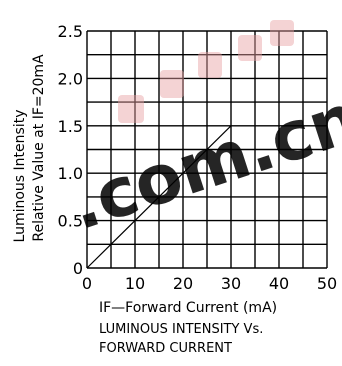 The width and height of the screenshot is (342, 366). Describe the element at coordinates (87, 283) in the screenshot. I see `x-tick-label: 0` at that location.